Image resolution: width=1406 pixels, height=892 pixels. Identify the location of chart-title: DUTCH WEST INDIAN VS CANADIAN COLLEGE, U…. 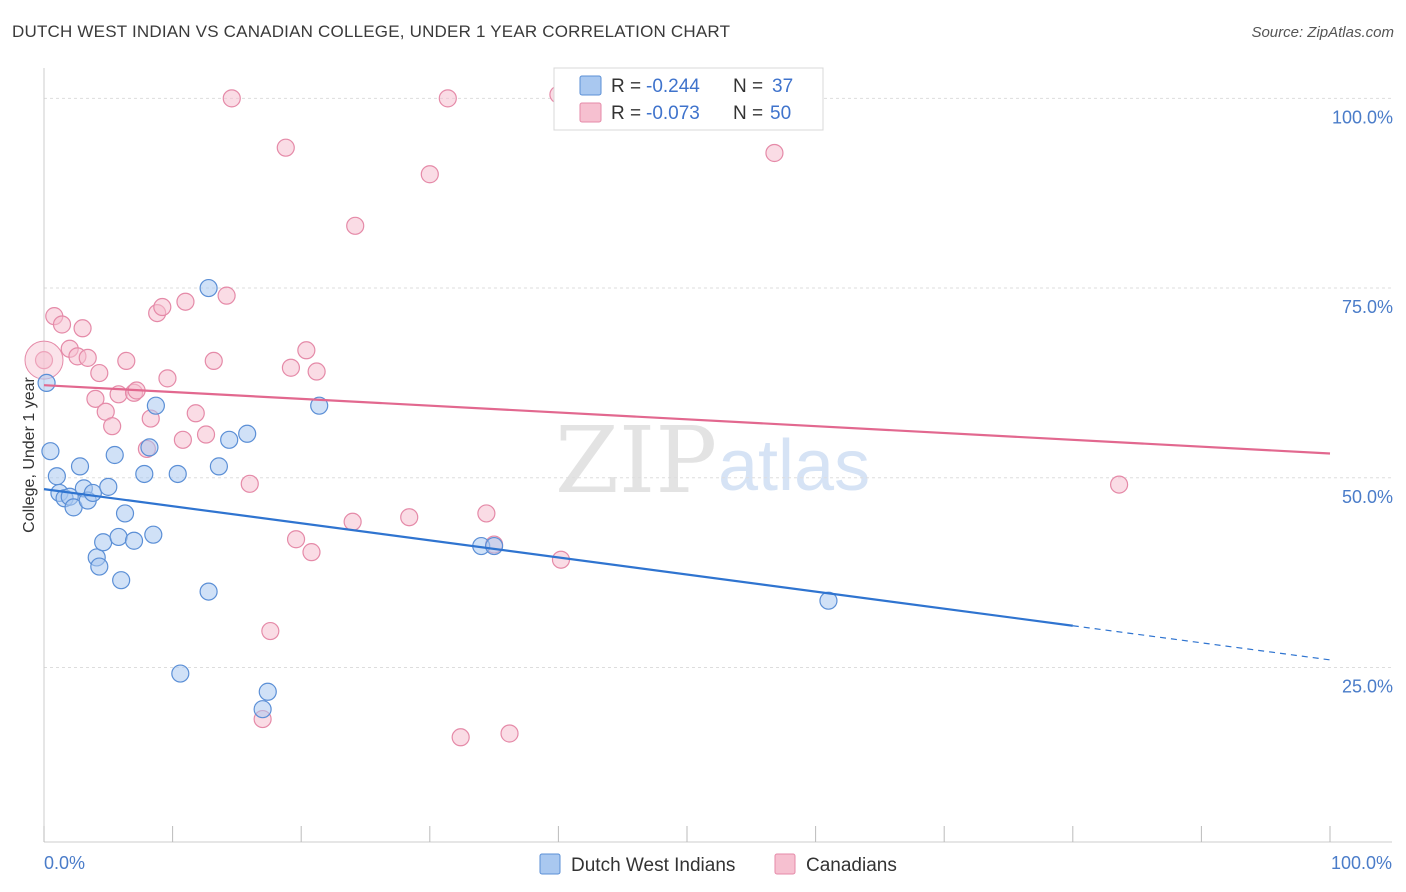
(371, 31).